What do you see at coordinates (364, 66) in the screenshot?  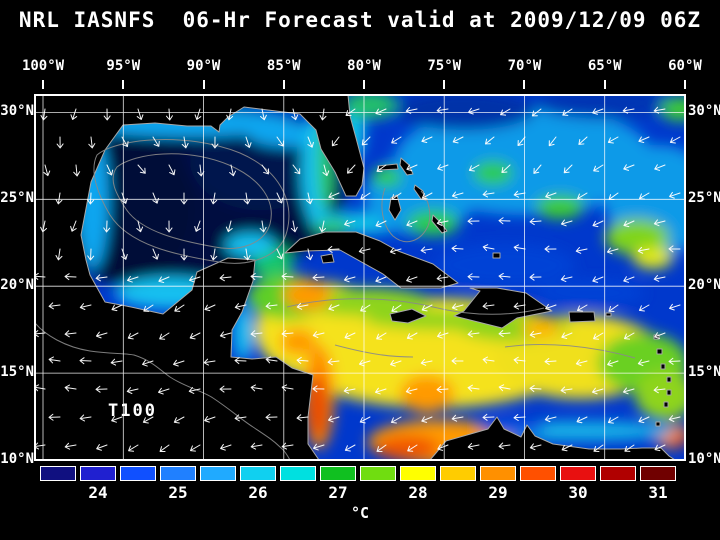 I see `lon-tick-label: 80°W` at bounding box center [364, 66].